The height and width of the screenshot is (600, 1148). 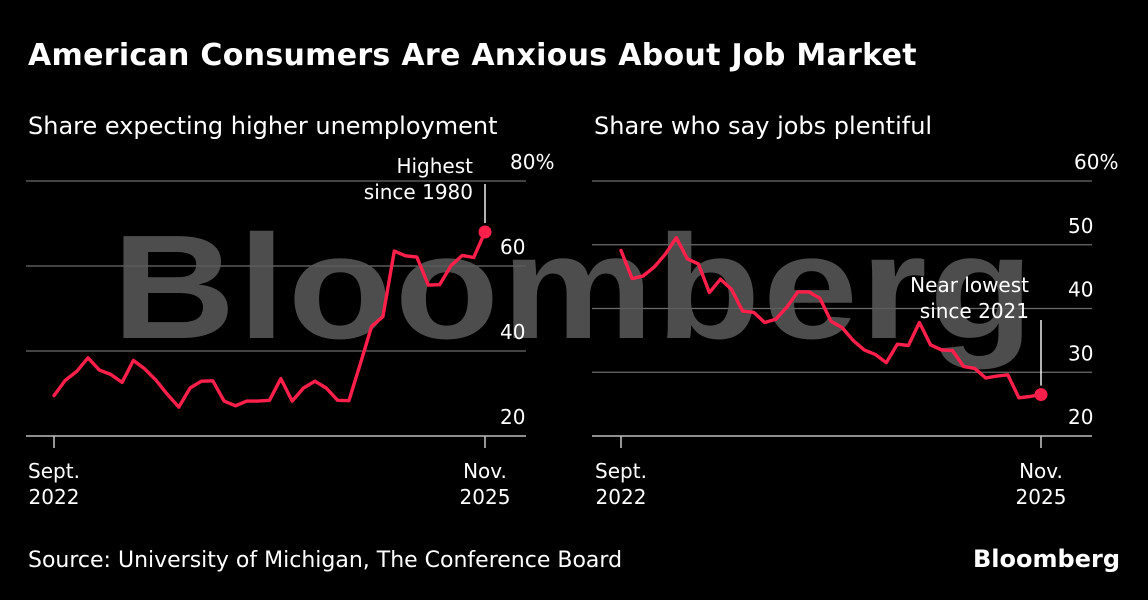 What do you see at coordinates (418, 192) in the screenshot?
I see `left-annotation-text: since 1980` at bounding box center [418, 192].